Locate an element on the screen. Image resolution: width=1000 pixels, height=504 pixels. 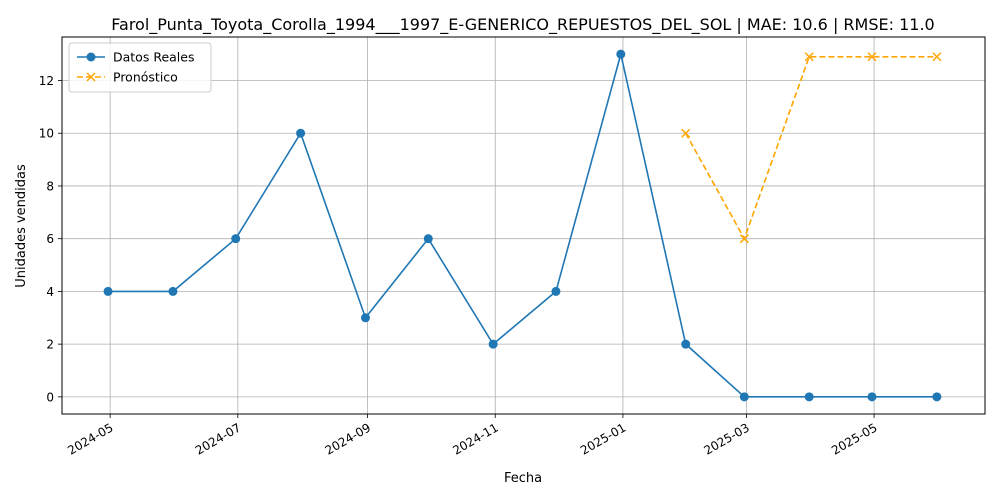
x-tick-label: 2025-03 is located at coordinates (726, 438).